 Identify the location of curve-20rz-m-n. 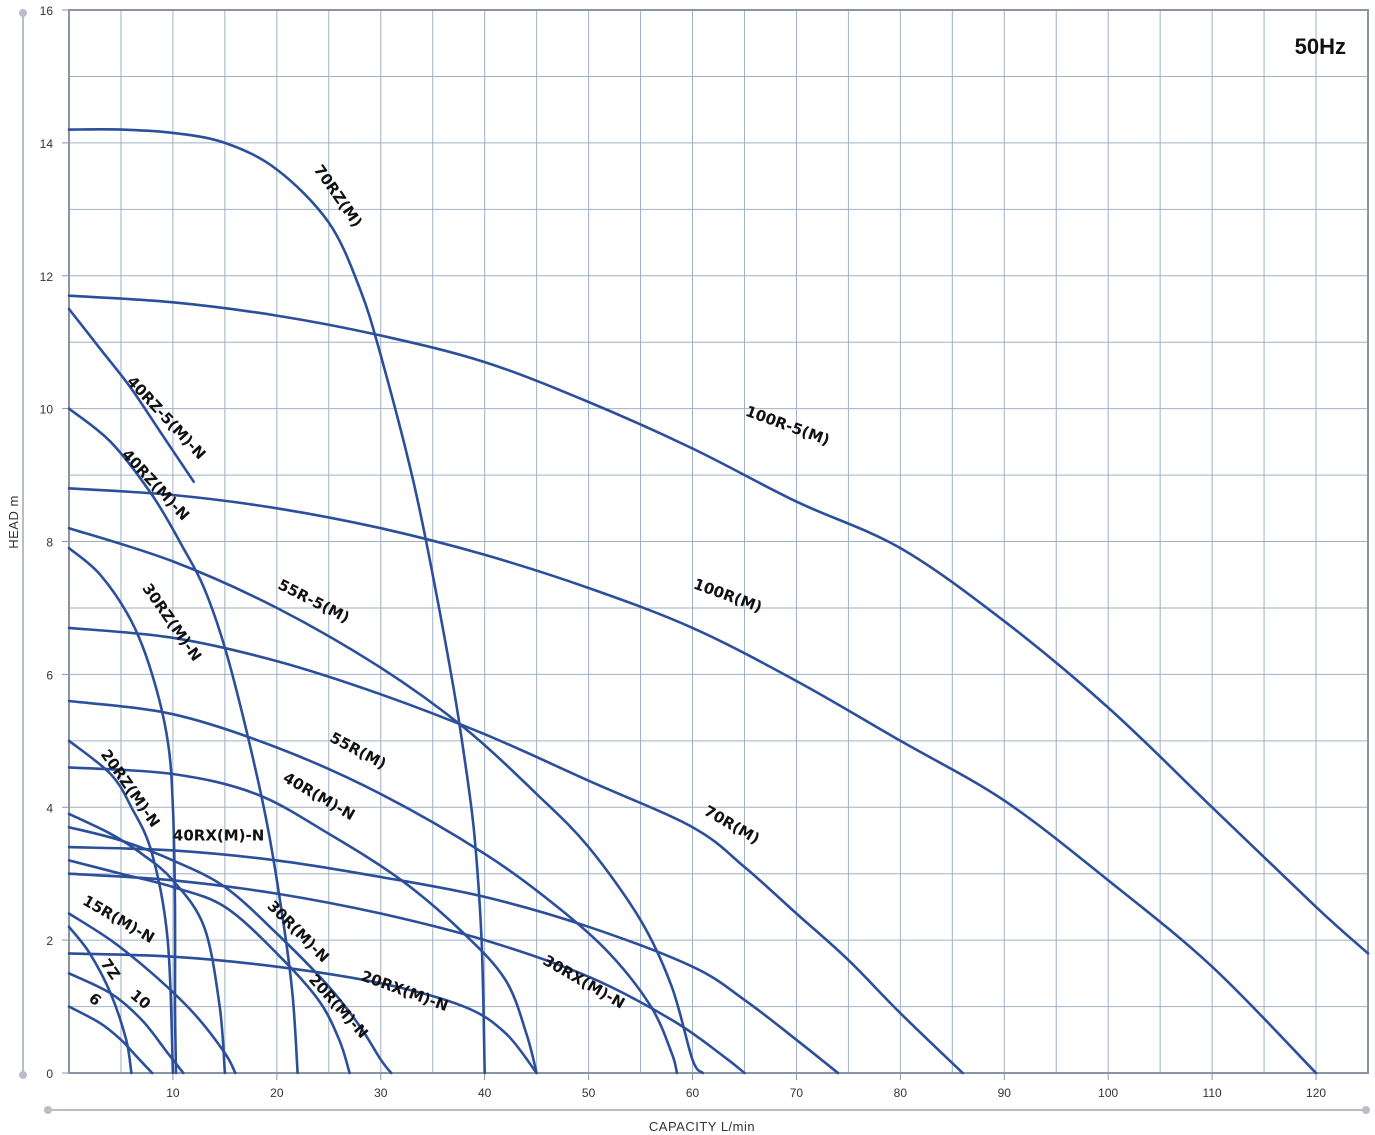
(121, 907).